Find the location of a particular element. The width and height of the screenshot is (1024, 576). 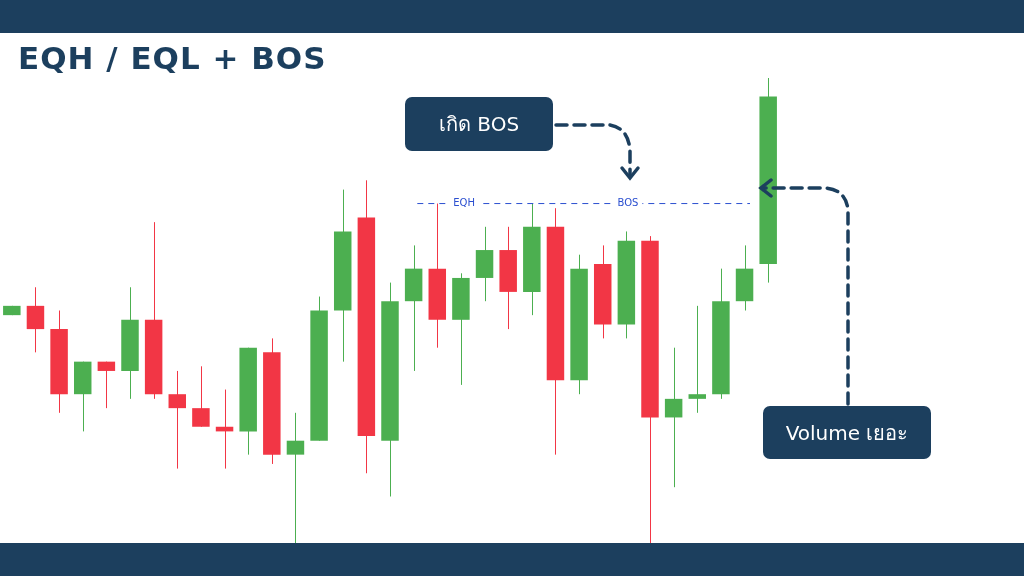

label-box: Volume เยอะ is located at coordinates (847, 432).